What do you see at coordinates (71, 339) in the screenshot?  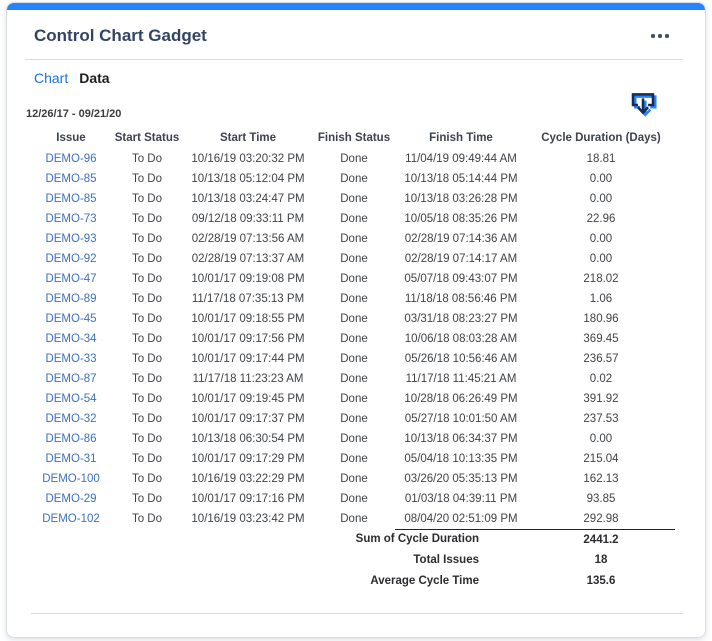 I see `issue-link: DEMO-34` at bounding box center [71, 339].